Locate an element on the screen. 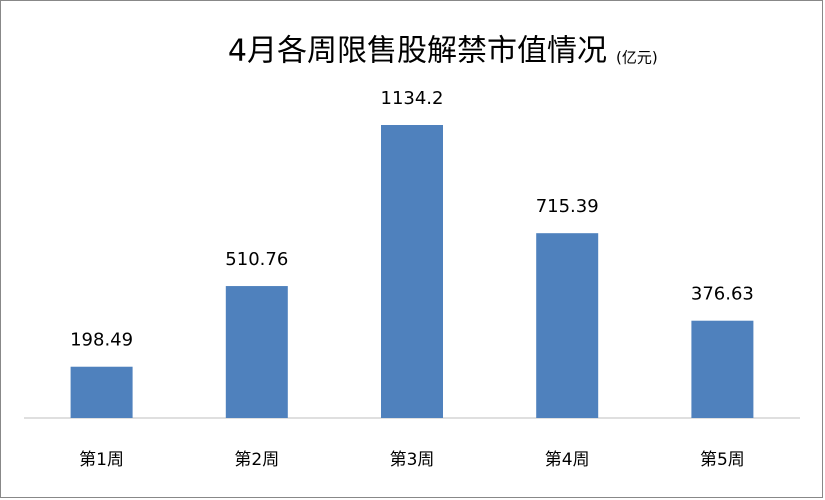  chart-title: 4月各周限售股解禁市值情况 is located at coordinates (417, 51).